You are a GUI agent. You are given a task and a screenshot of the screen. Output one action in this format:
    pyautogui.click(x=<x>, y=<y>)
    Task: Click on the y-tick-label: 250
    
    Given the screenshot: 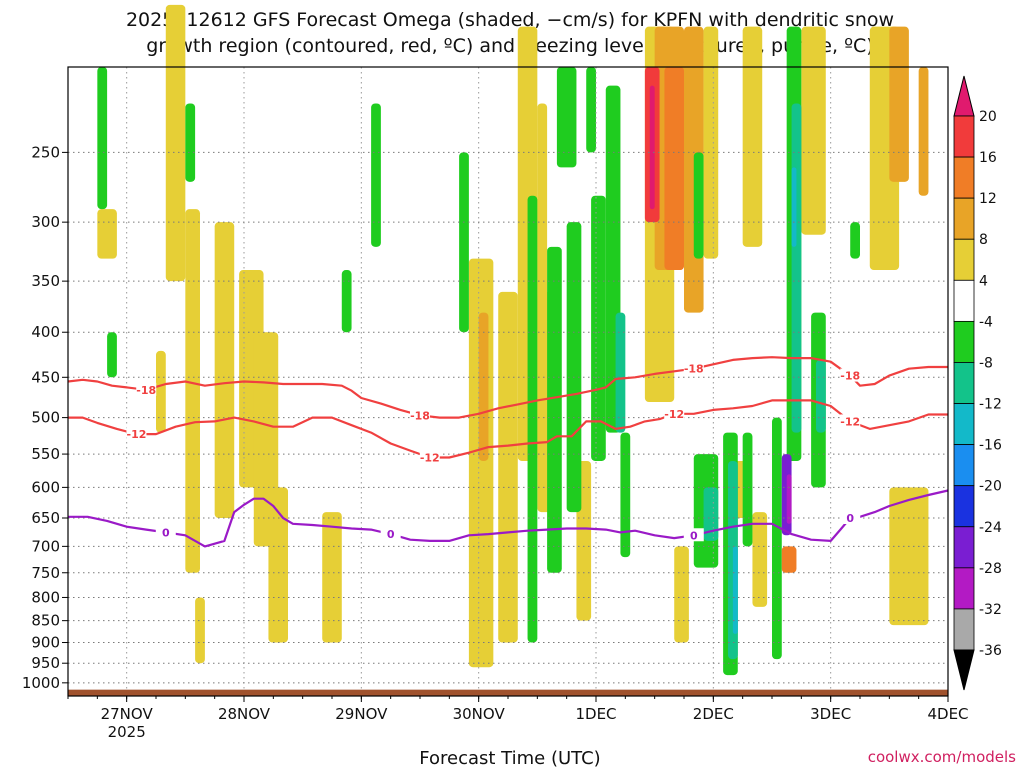 What is the action you would take?
    pyautogui.click(x=45, y=152)
    